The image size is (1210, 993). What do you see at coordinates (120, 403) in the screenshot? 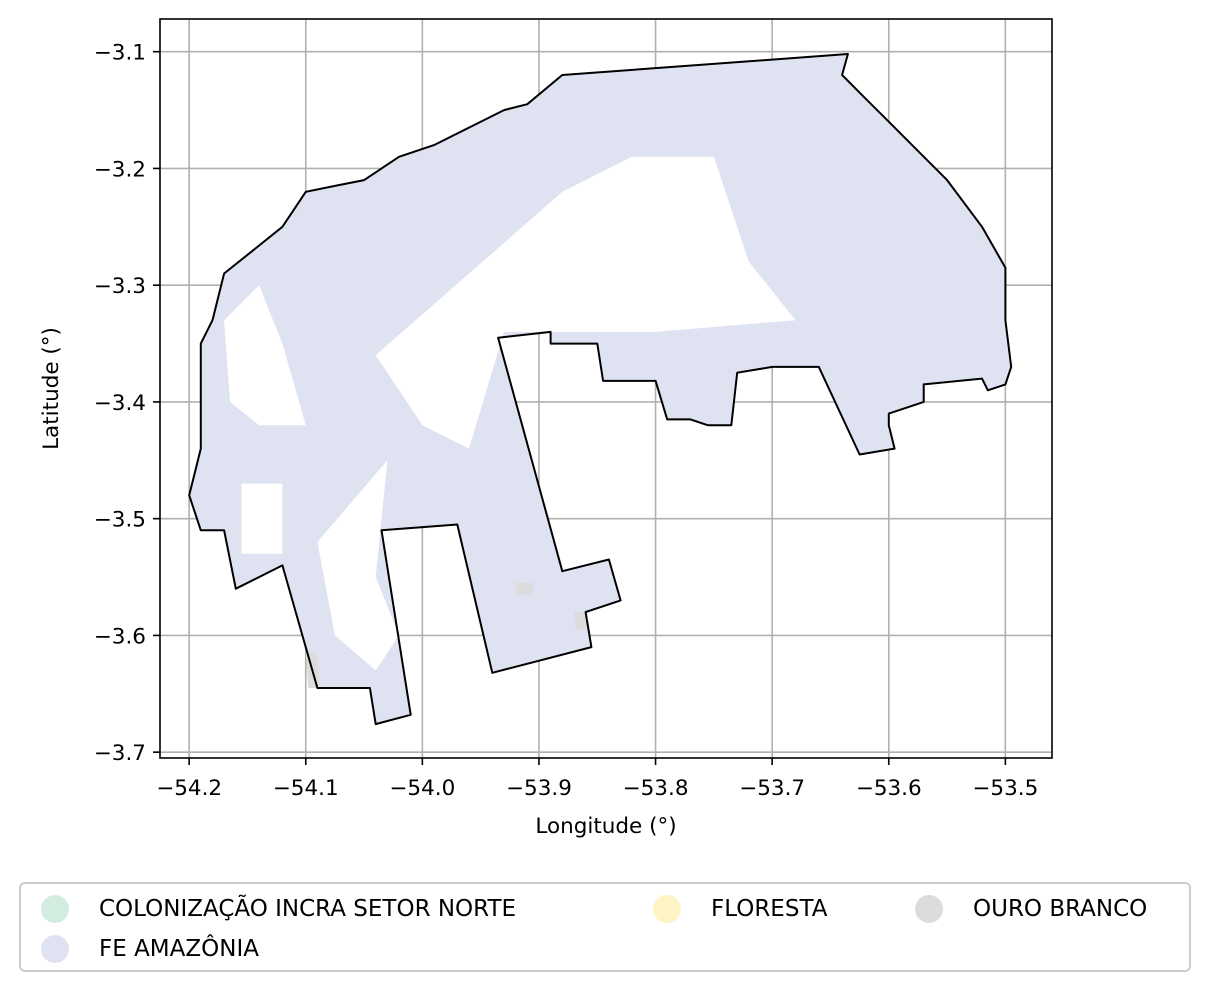
I see `y-tick-label-3: −3.4` at bounding box center [120, 403].